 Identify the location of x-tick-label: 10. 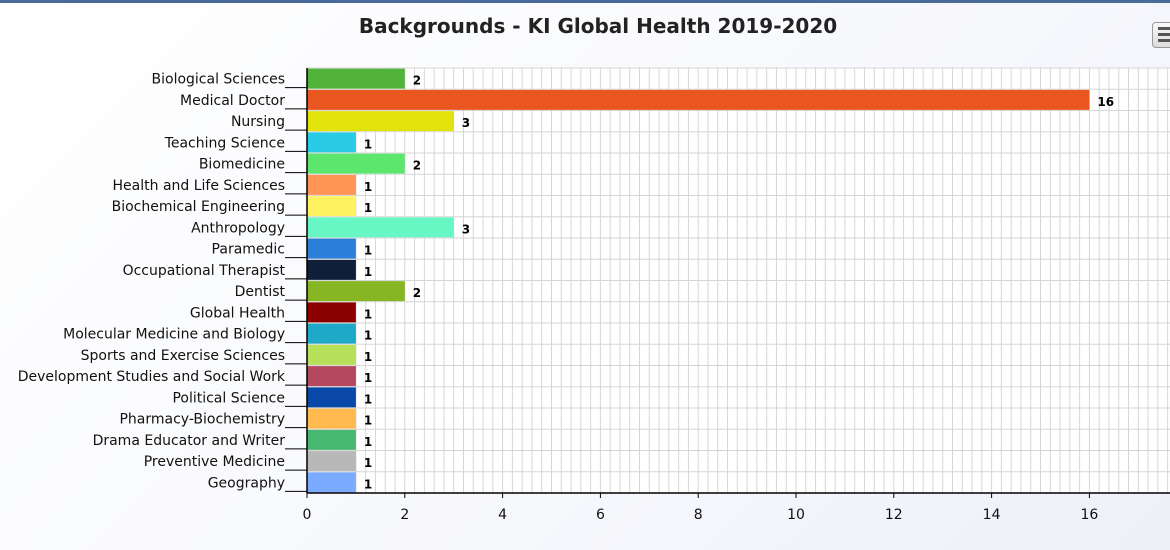
(796, 515).